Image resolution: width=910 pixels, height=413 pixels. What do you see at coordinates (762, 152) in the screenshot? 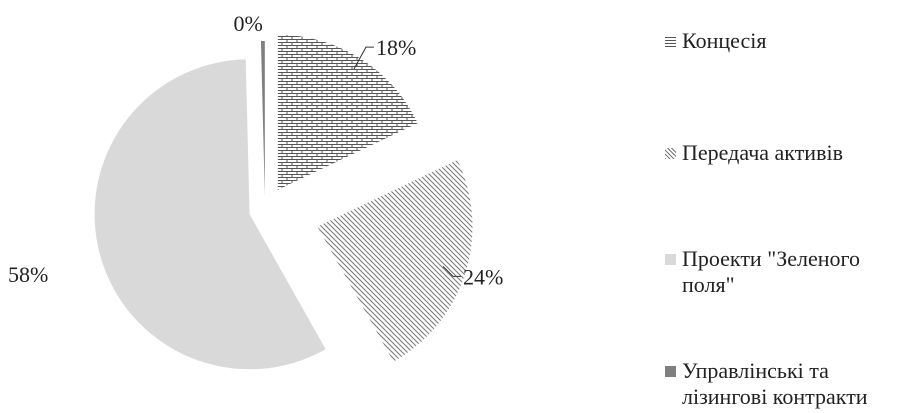
I see `legend-label: Передача активів` at bounding box center [762, 152].